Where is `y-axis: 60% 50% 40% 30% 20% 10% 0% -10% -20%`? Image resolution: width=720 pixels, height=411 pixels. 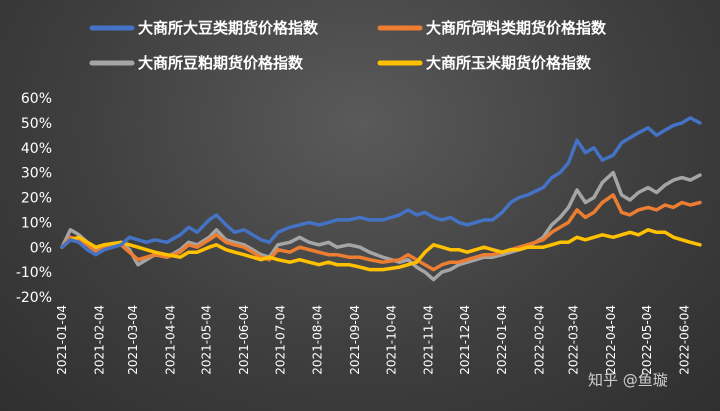
y-axis: 60% 50% 40% 30% 20% 10% 0% -10% -20% is located at coordinates (34, 198).